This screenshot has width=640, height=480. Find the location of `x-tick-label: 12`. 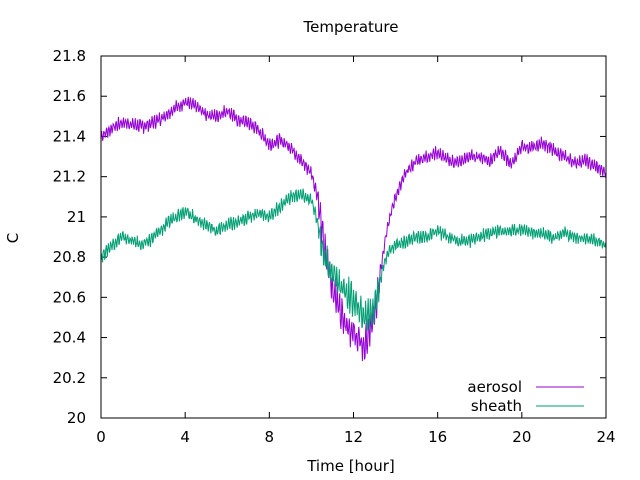

x-tick-label: 12 is located at coordinates (353, 437).